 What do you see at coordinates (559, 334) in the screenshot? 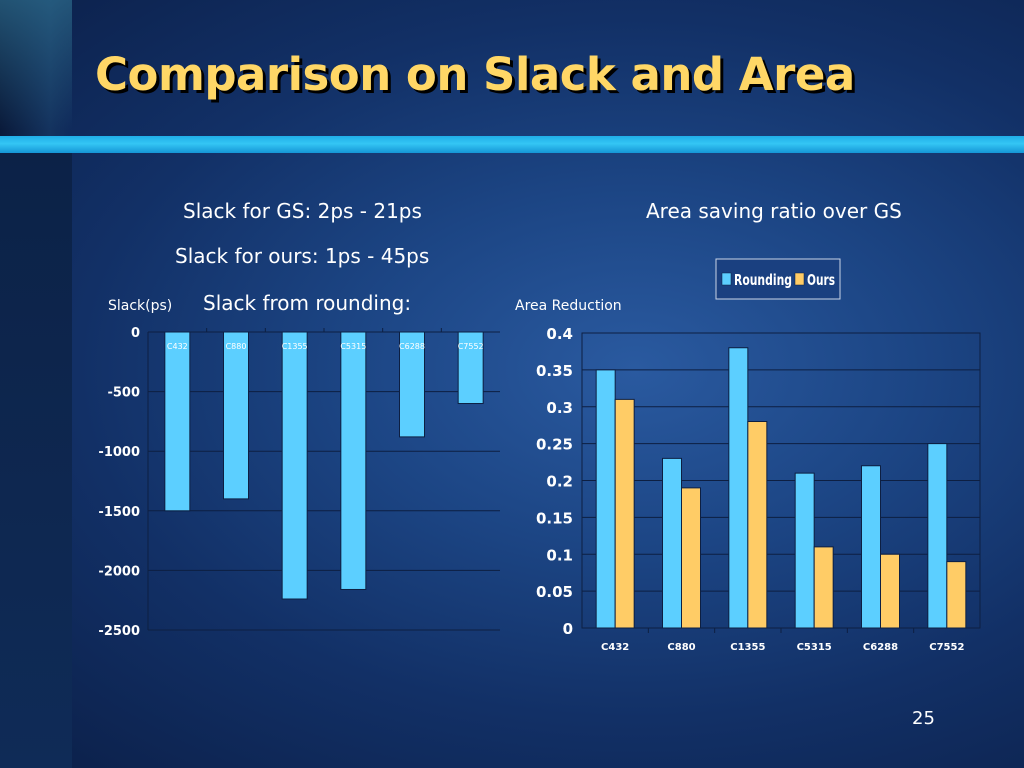
I see `y-tick-label: 0.4` at bounding box center [559, 334].